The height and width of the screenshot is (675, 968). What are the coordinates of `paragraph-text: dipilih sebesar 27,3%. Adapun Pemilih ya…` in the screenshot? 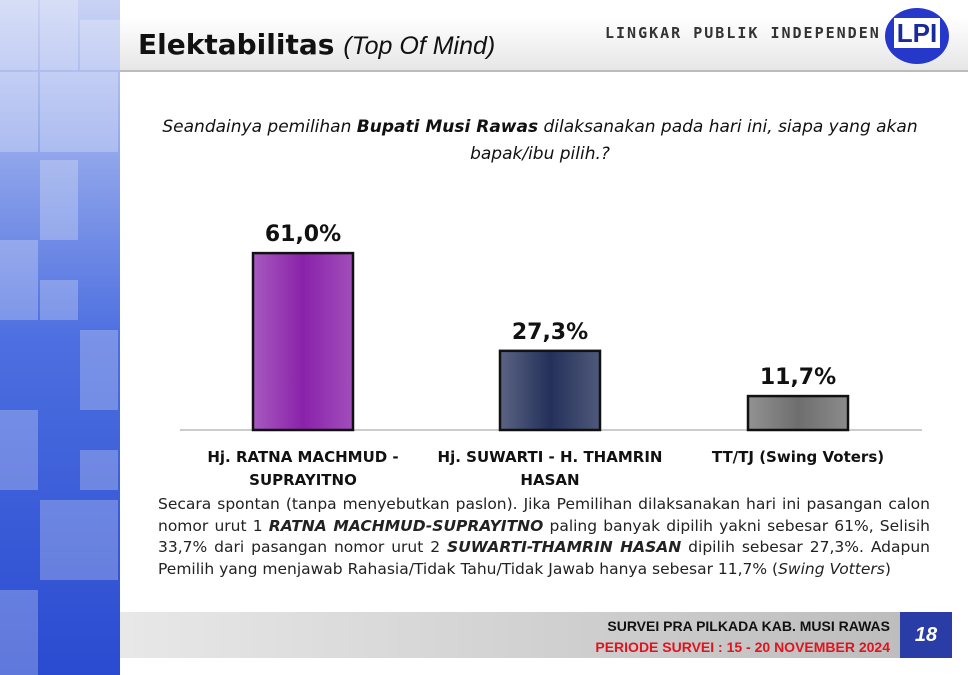 It's located at (544, 558).